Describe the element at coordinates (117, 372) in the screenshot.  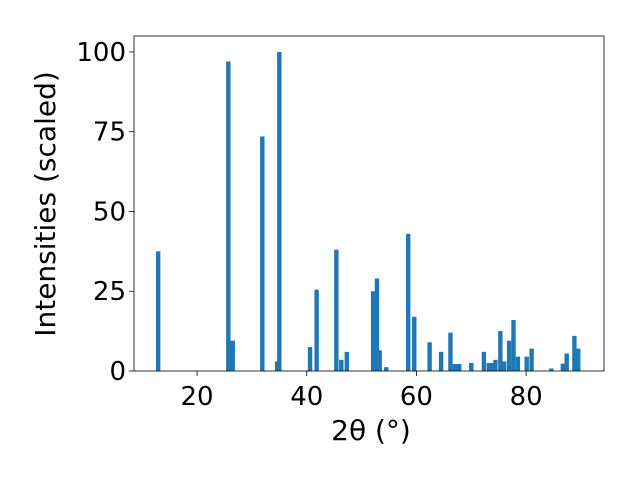
I see `y-tick-label: 0` at that location.